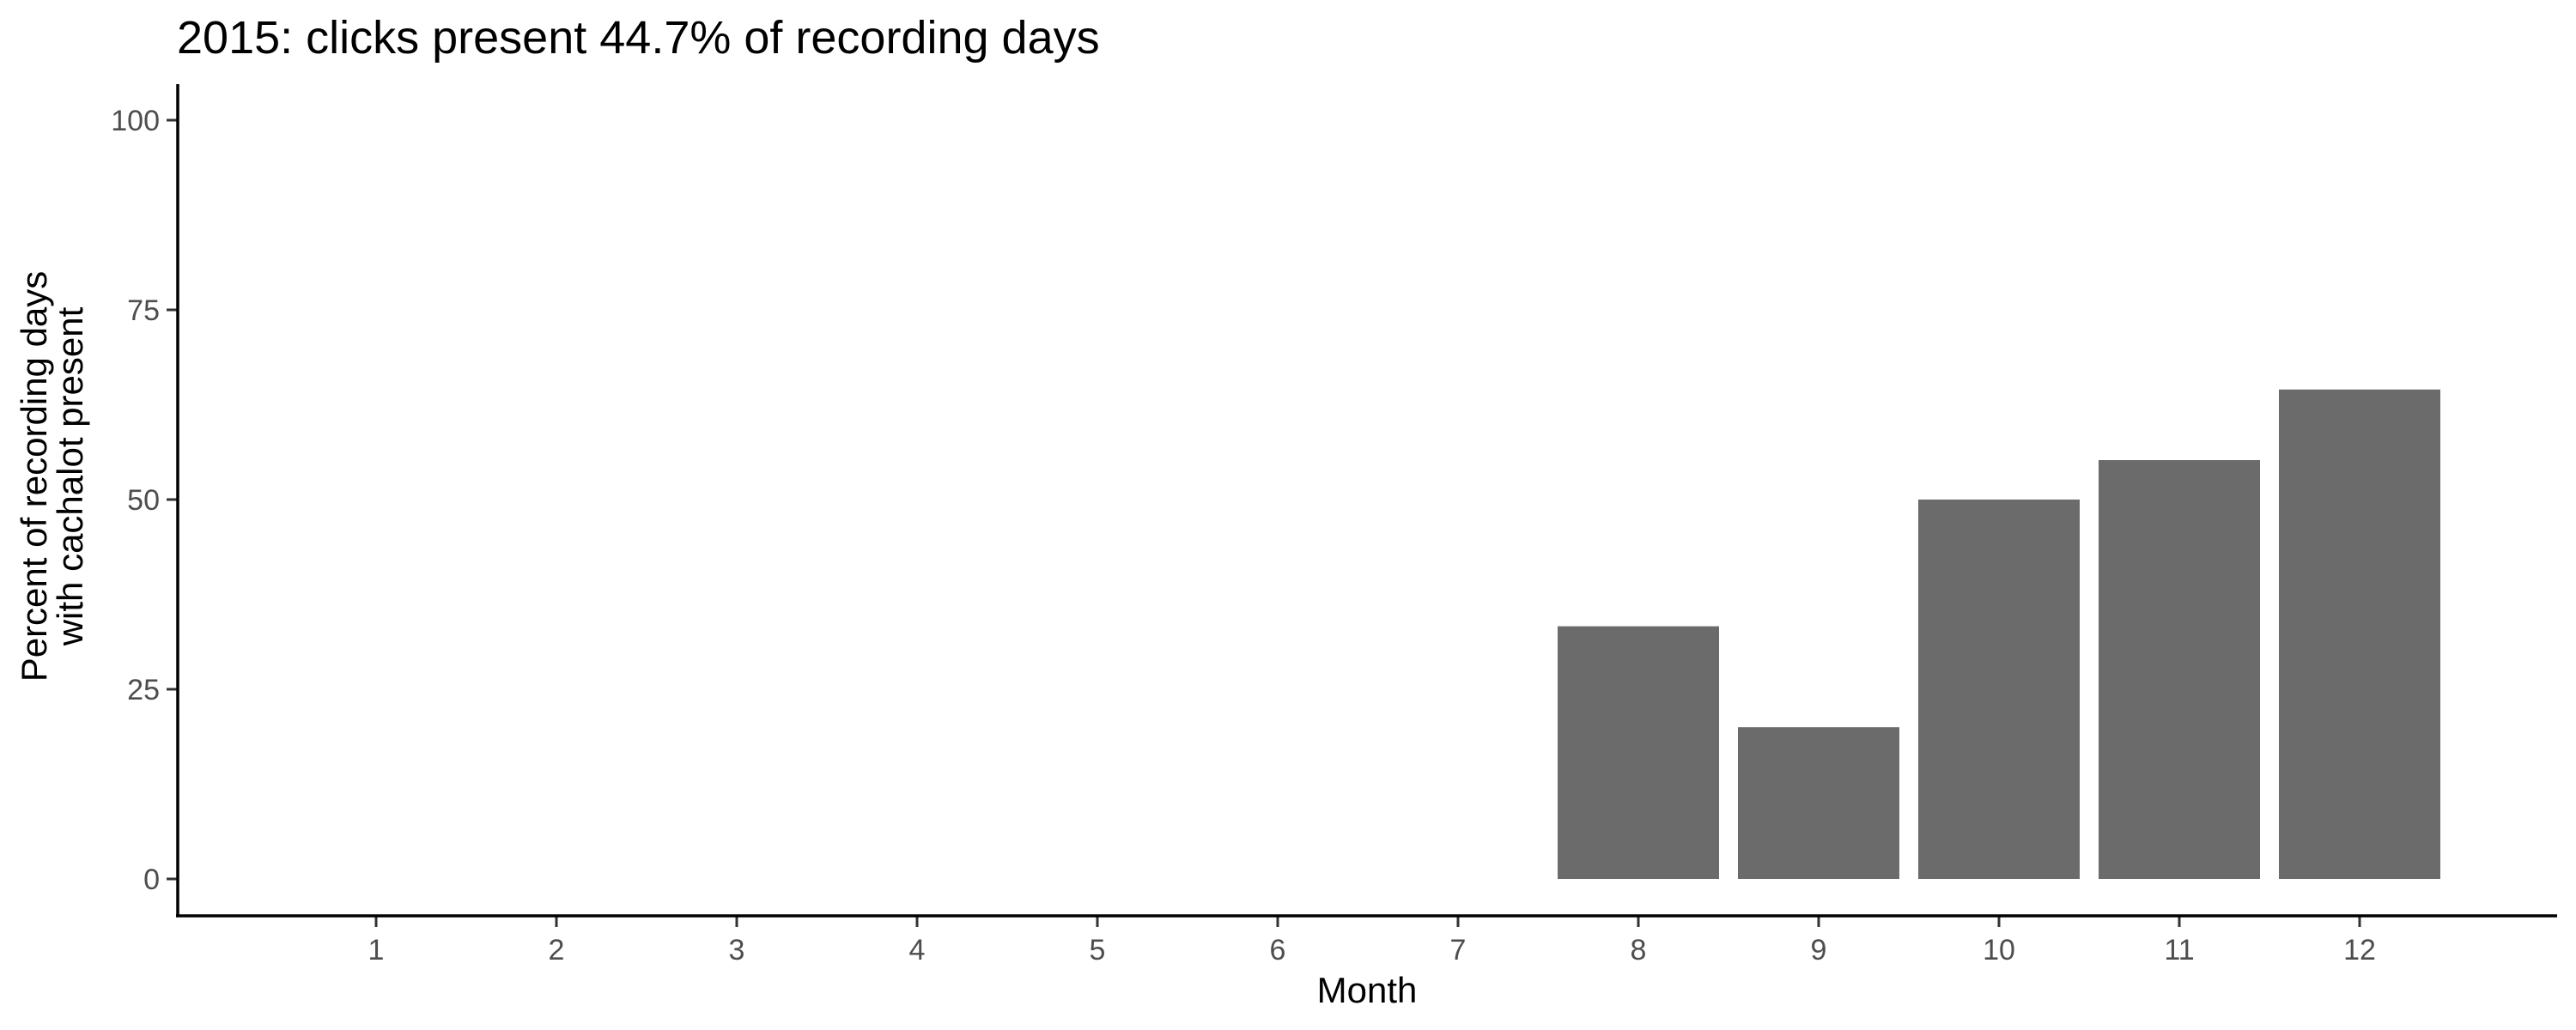  I want to click on x-tick-label-9: 9, so click(1819, 950).